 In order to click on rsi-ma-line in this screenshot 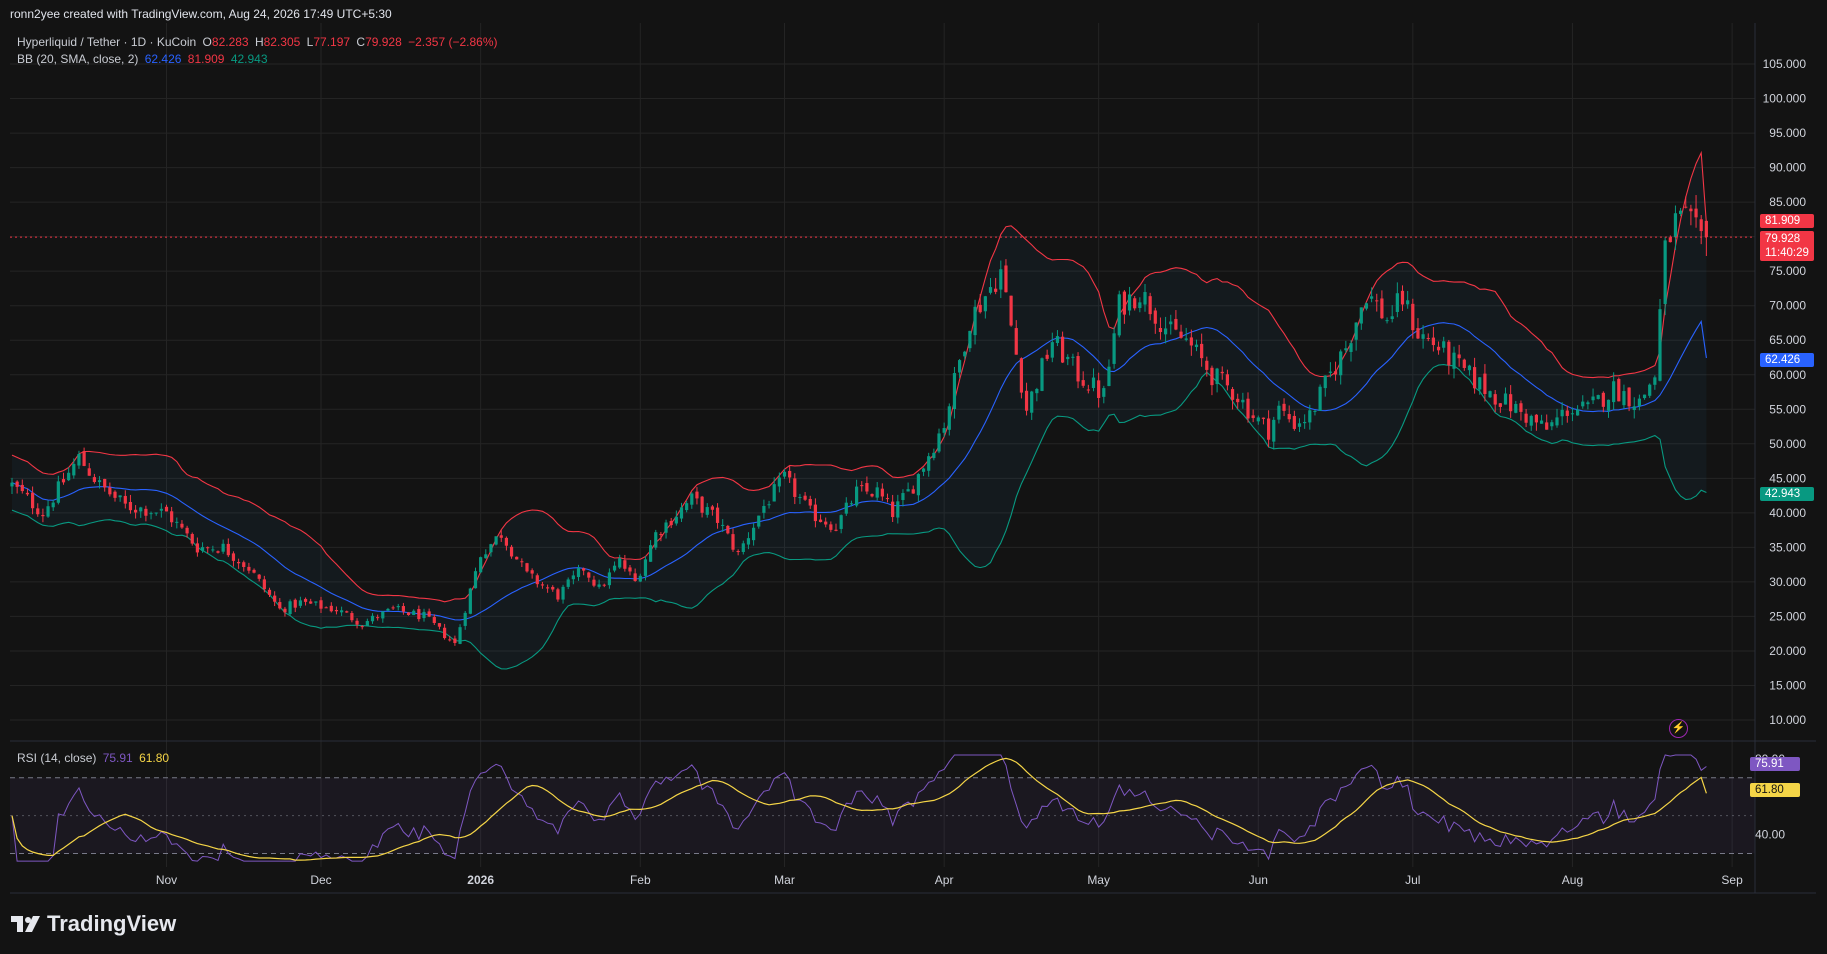, I will do `click(859, 809)`.